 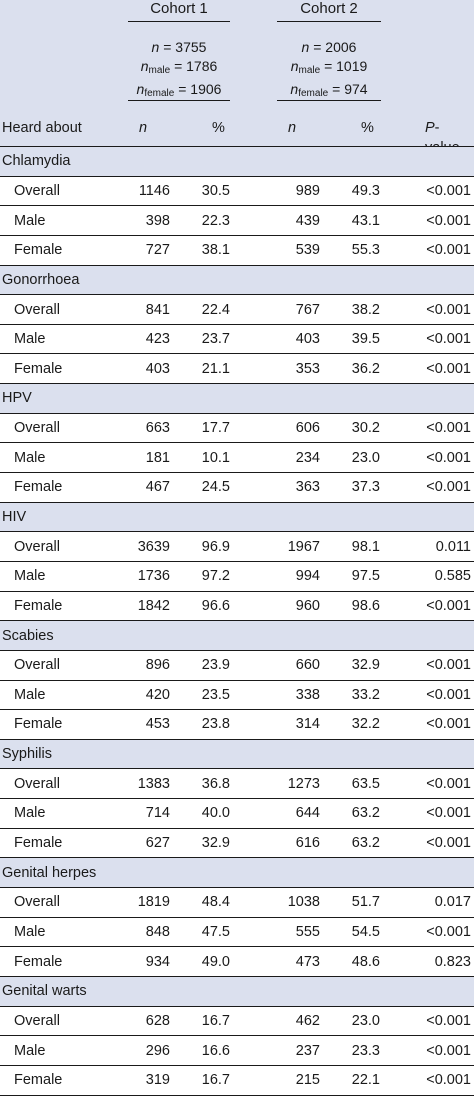 I want to click on cell-pct2: 39.5, so click(x=365, y=339).